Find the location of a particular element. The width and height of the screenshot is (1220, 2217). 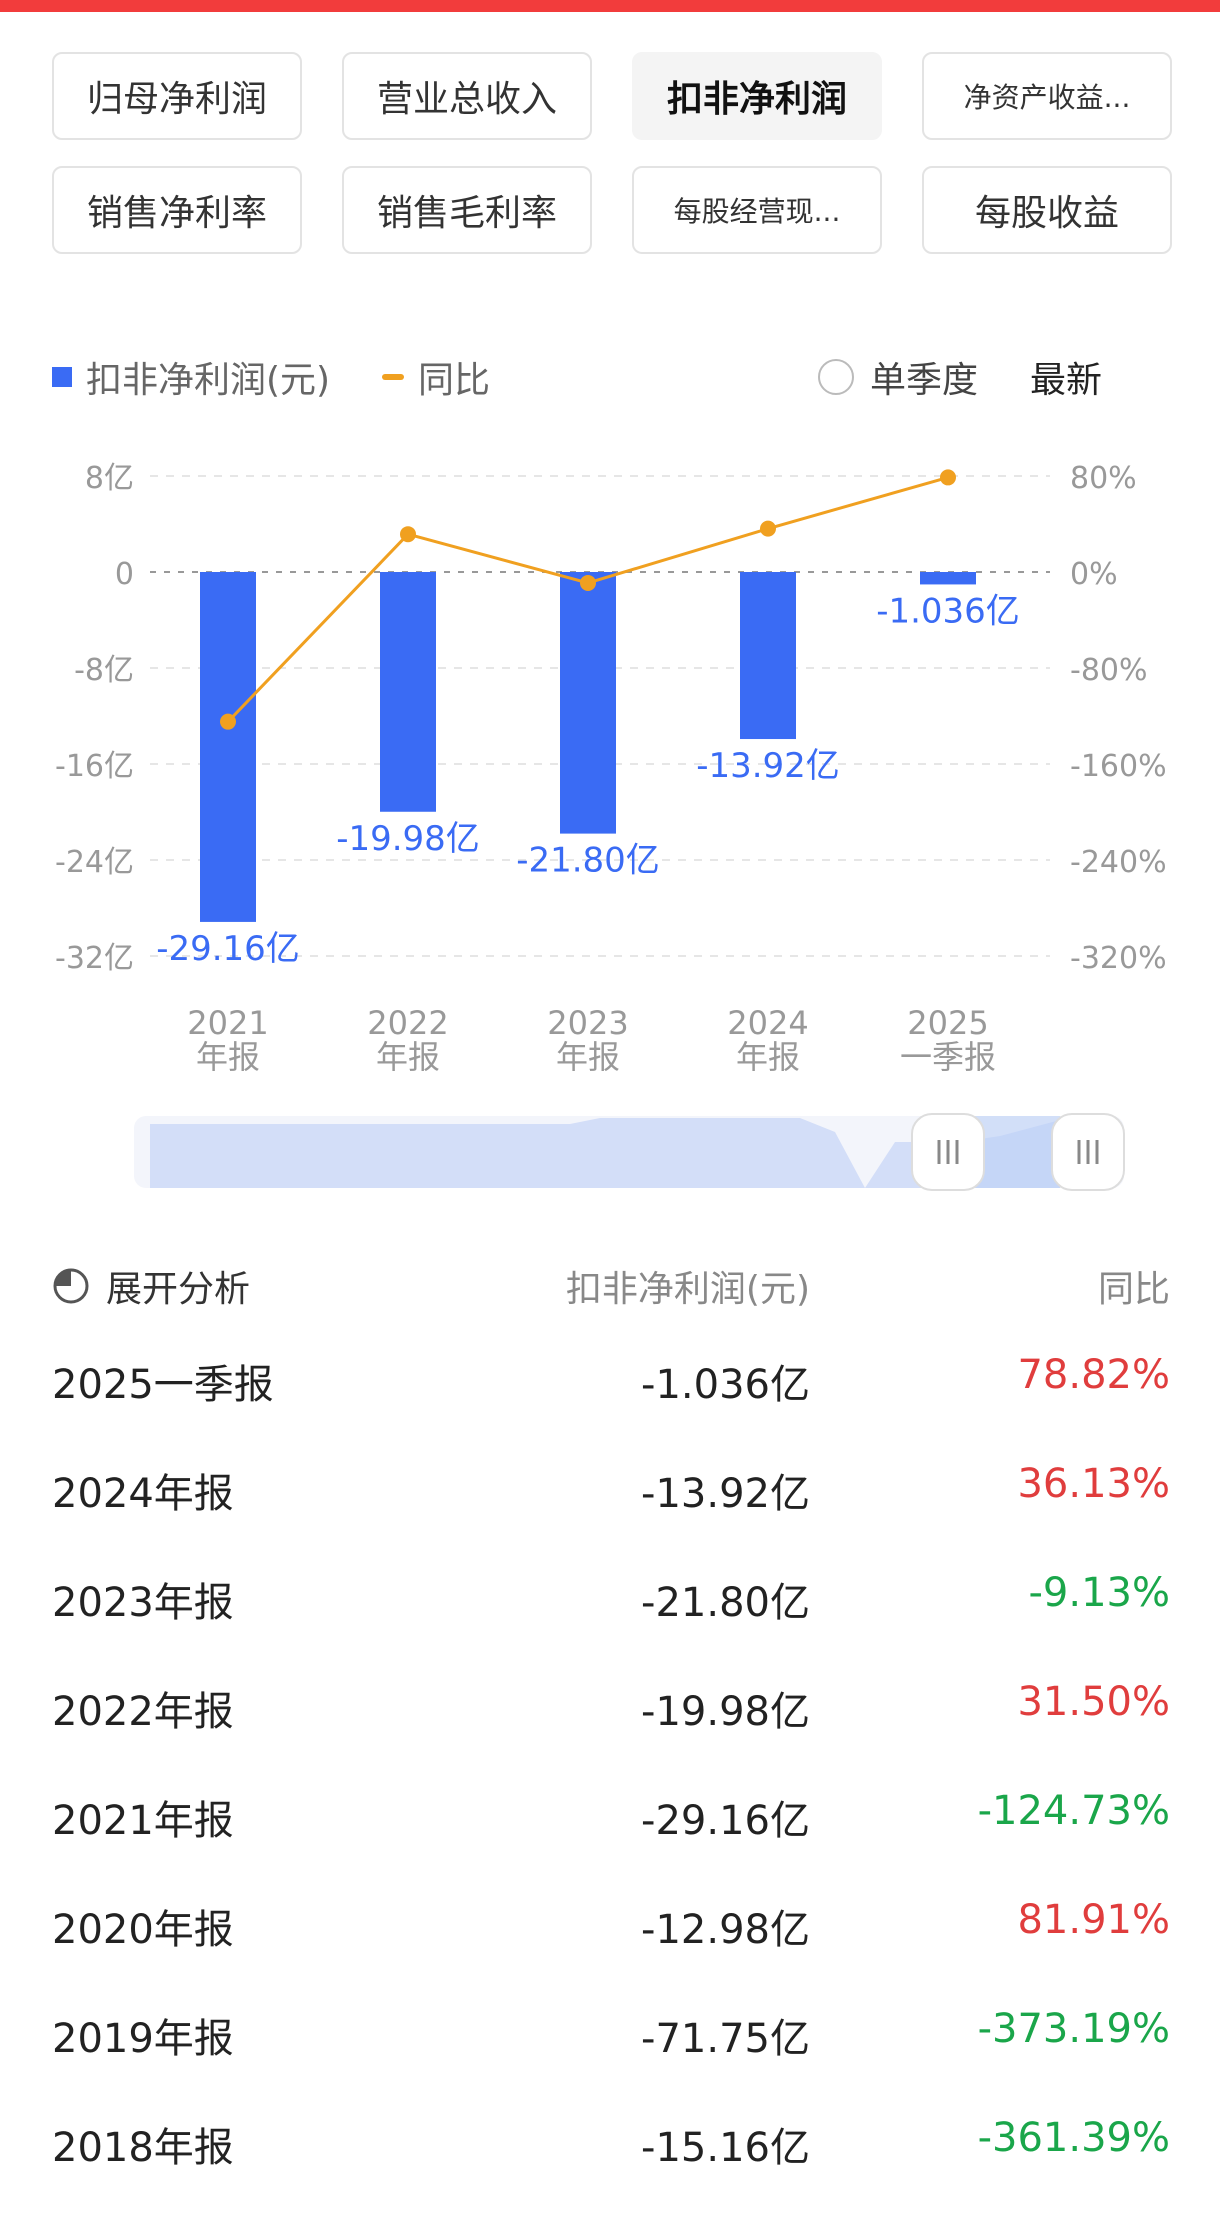

chart-legend: 扣非净利润(元) 同比 单季度 最新 is located at coordinates (611, 375).